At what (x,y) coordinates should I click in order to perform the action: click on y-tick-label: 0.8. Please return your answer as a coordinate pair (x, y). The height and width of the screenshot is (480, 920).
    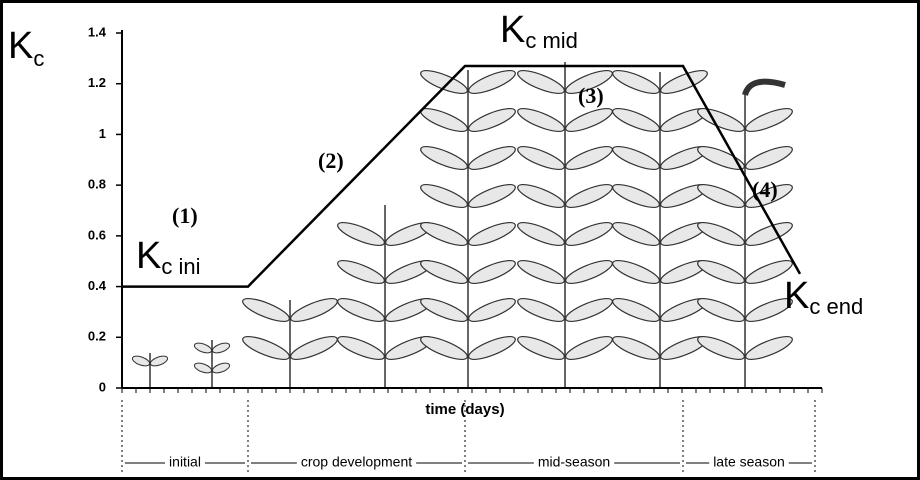
    Looking at the image, I should click on (97, 184).